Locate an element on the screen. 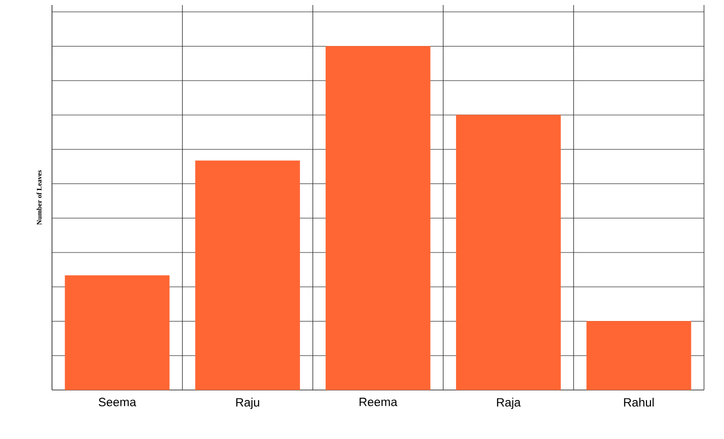 The width and height of the screenshot is (724, 439). x-tick-label: Raja is located at coordinates (509, 403).